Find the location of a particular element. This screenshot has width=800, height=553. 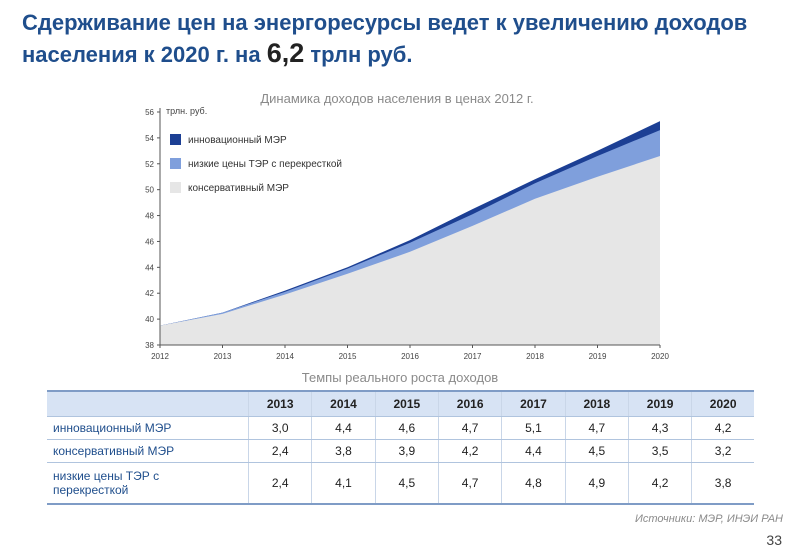

x-tick-label: 2015 is located at coordinates (348, 356).